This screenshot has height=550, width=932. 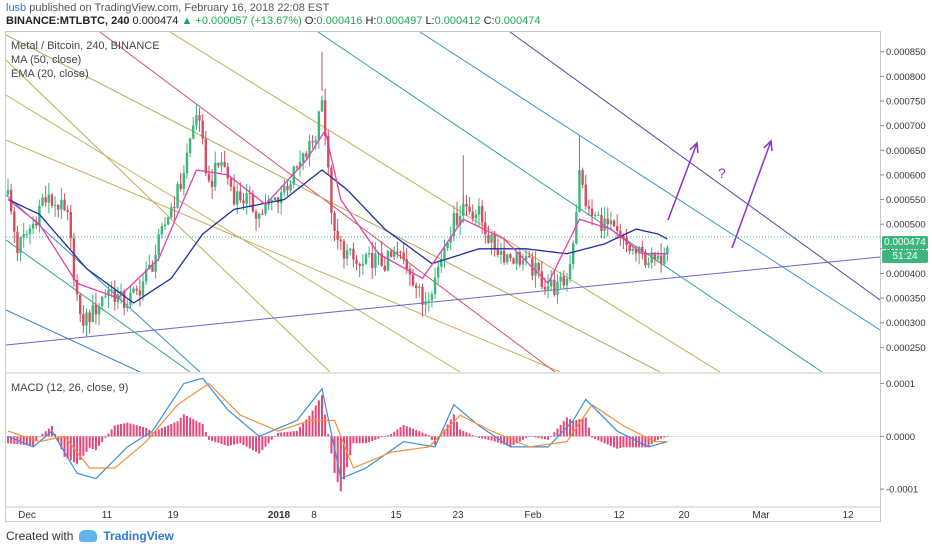 What do you see at coordinates (906, 274) in the screenshot?
I see `price-tick-label: 0.000400` at bounding box center [906, 274].